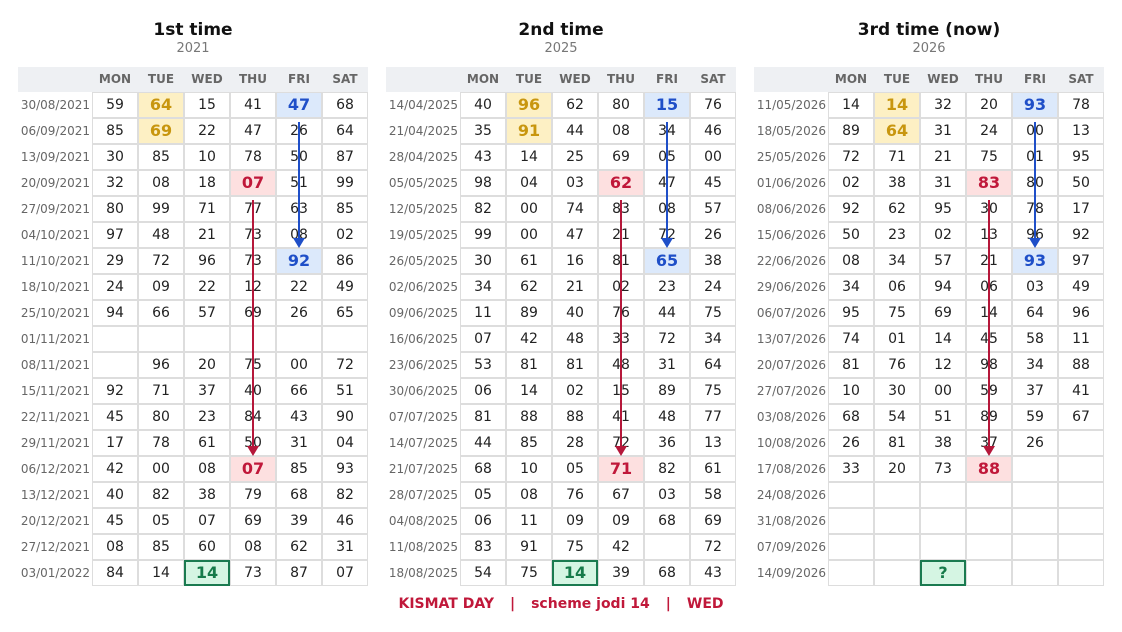 Image resolution: width=1122 pixels, height=632 pixels. What do you see at coordinates (207, 547) in the screenshot?
I see `cell: 60` at bounding box center [207, 547].